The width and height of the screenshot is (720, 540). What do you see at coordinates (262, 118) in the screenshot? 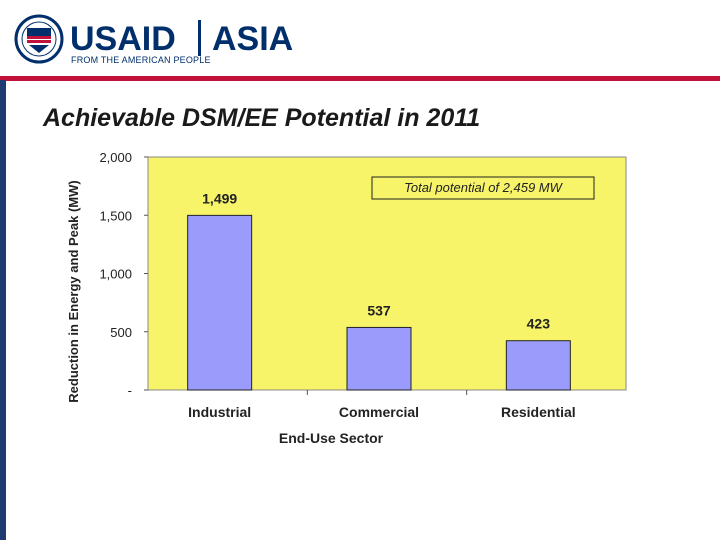
I see `slide-title: Achievable DSM/EE Potential in 2011` at bounding box center [262, 118].